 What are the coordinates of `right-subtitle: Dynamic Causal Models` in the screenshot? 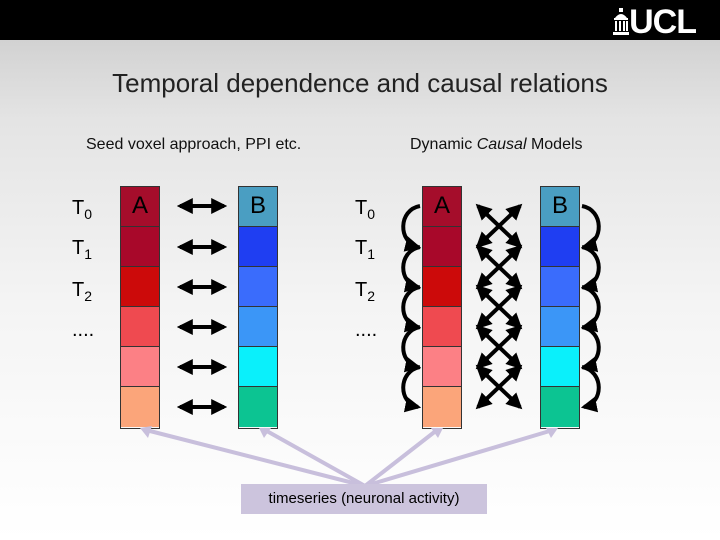 It's located at (496, 145).